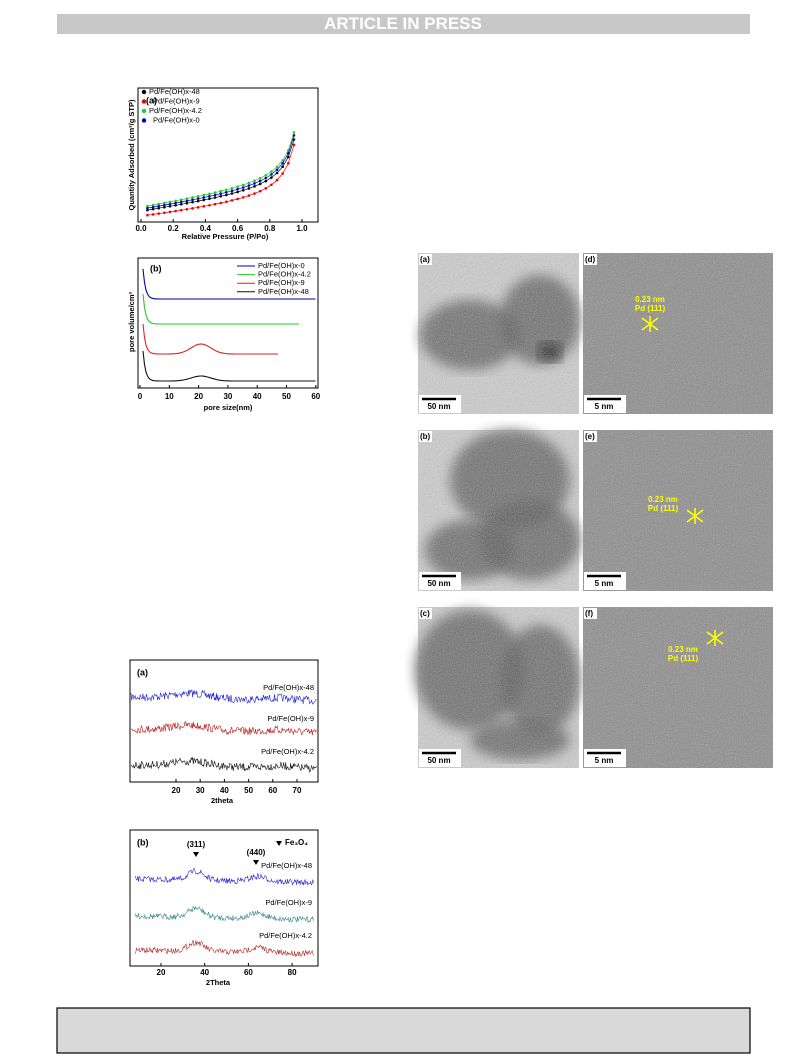 The height and width of the screenshot is (1057, 793). What do you see at coordinates (131, 321) in the screenshot?
I see `y-axis-label: pore volume/cm³` at bounding box center [131, 321].